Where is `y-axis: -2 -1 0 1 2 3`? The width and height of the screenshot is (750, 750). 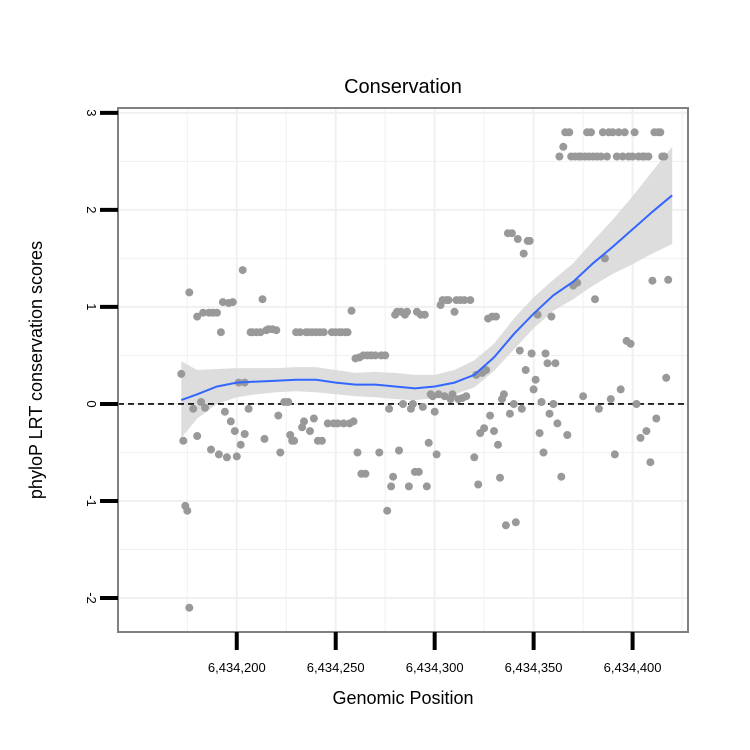
y-axis: -2 -1 0 1 2 3 is located at coordinates (101, 356).